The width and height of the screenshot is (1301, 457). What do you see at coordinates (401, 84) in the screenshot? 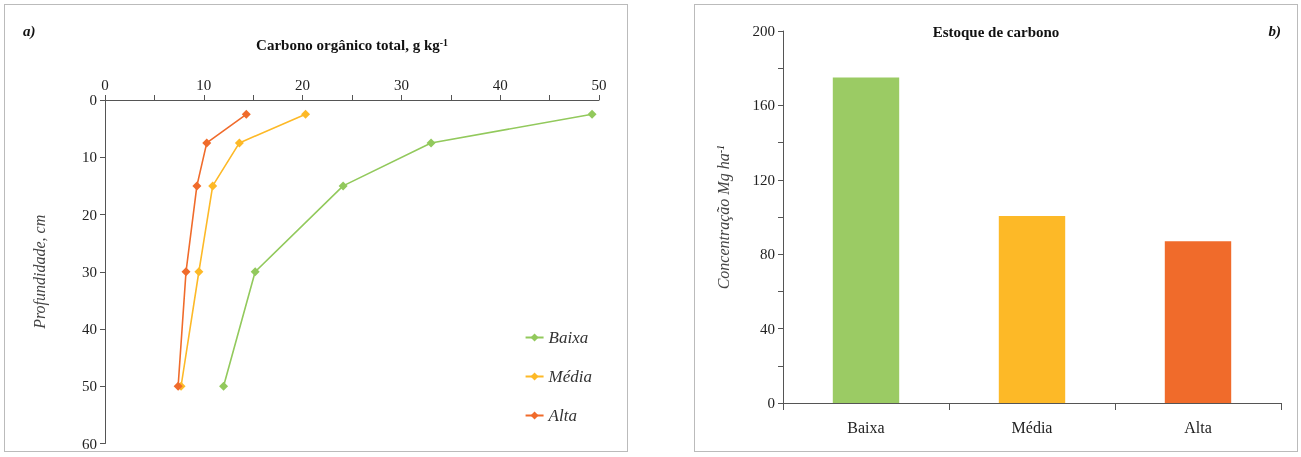
I see `x-tick-label: 30` at bounding box center [401, 84].